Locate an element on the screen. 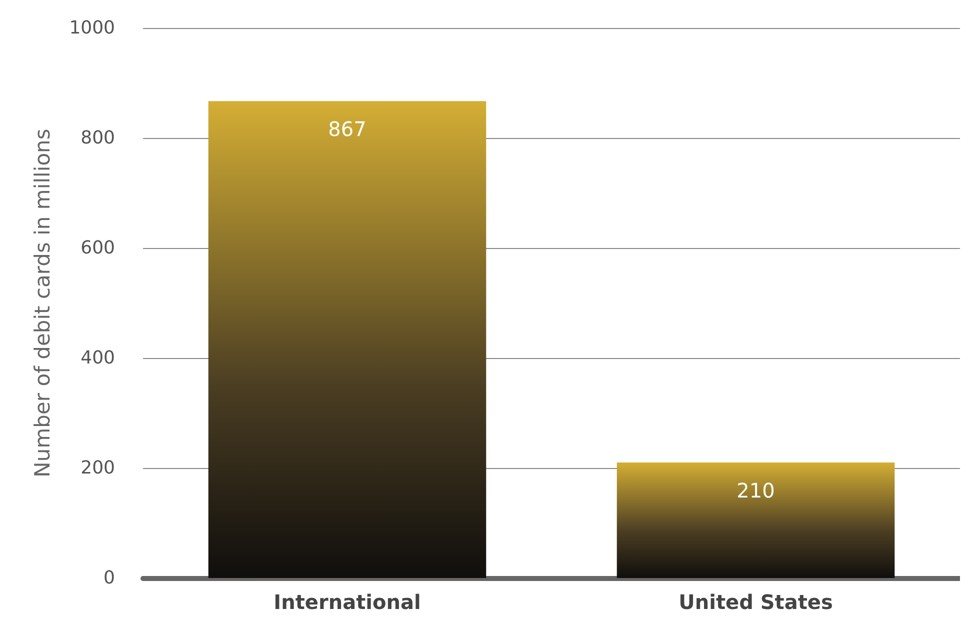  y-tick-label: 1000 is located at coordinates (92, 28).